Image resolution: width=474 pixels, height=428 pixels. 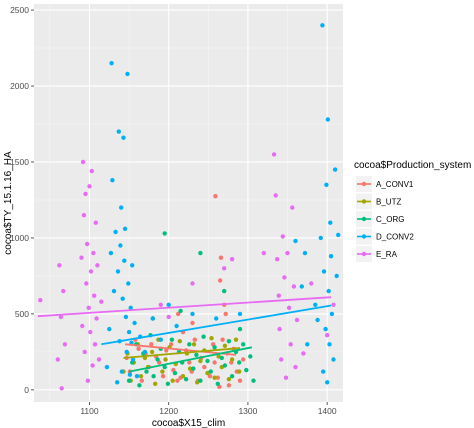 I want to click on legend-title: cocoa$Production_system, so click(x=412, y=165).